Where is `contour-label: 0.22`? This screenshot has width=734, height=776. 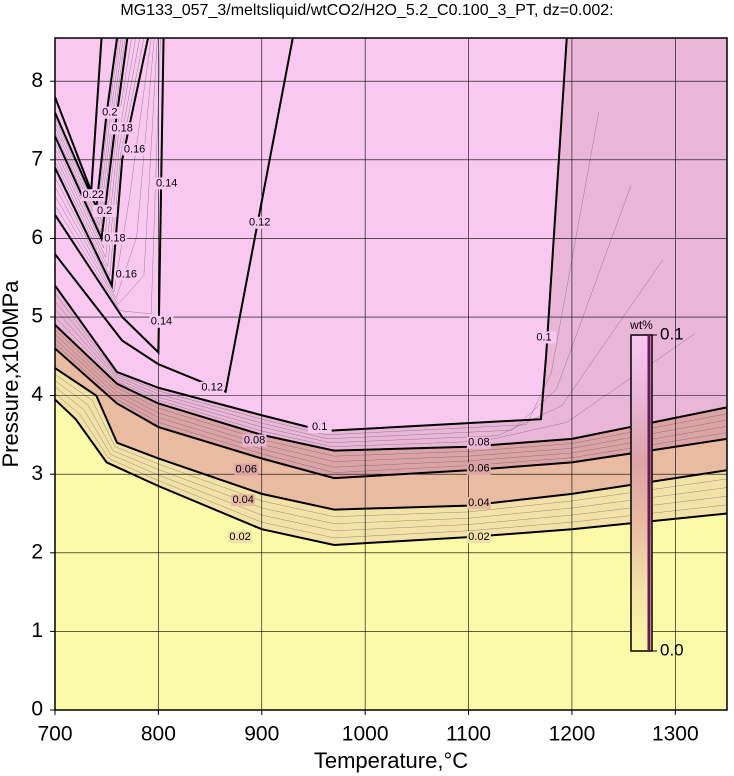 contour-label: 0.22 is located at coordinates (93, 195).